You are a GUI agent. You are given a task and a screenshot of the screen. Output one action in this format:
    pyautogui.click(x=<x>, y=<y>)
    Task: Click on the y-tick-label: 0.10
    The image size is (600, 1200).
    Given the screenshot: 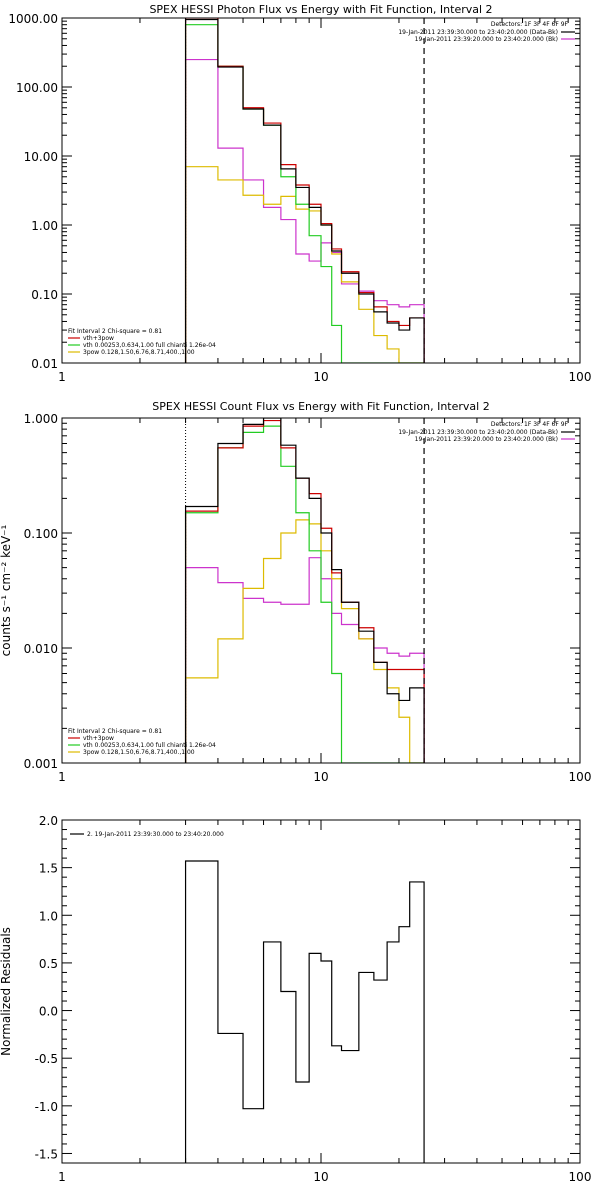 What is the action you would take?
    pyautogui.click(x=44, y=295)
    